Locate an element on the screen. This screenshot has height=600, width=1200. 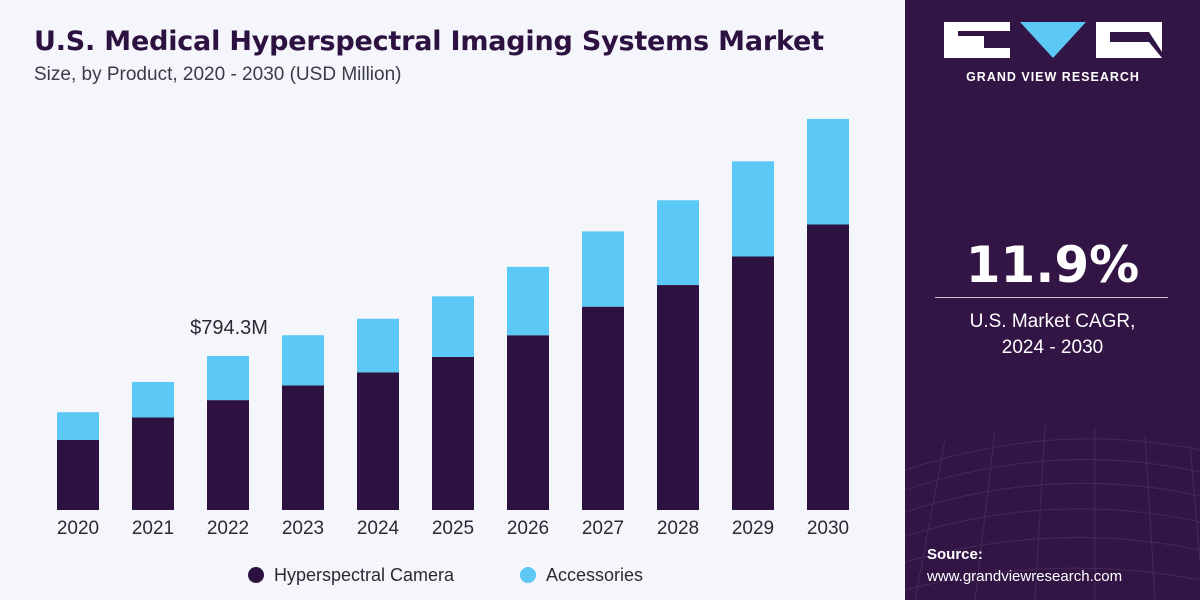
bar-accessories-2021 is located at coordinates (153, 399).